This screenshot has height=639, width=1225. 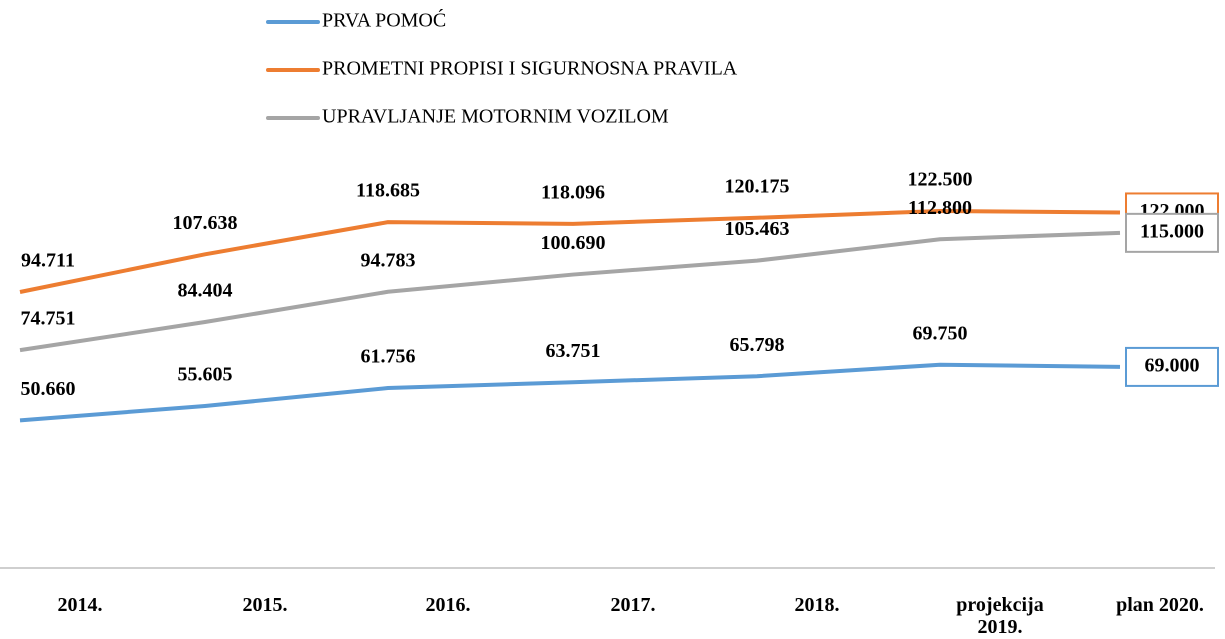 What do you see at coordinates (757, 229) in the screenshot?
I see `data-label: 105.463` at bounding box center [757, 229].